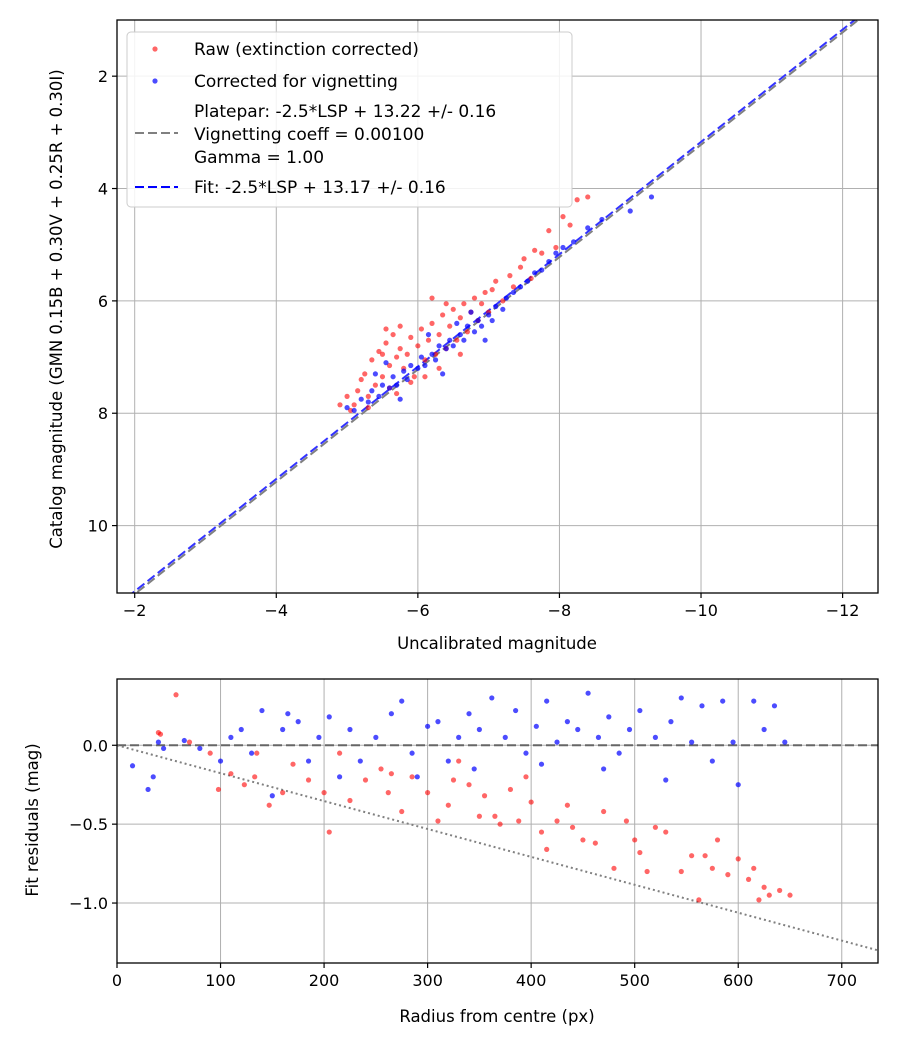 The image size is (900, 1050). I want to click on y-tick-label: −1.0, so click(88, 903).